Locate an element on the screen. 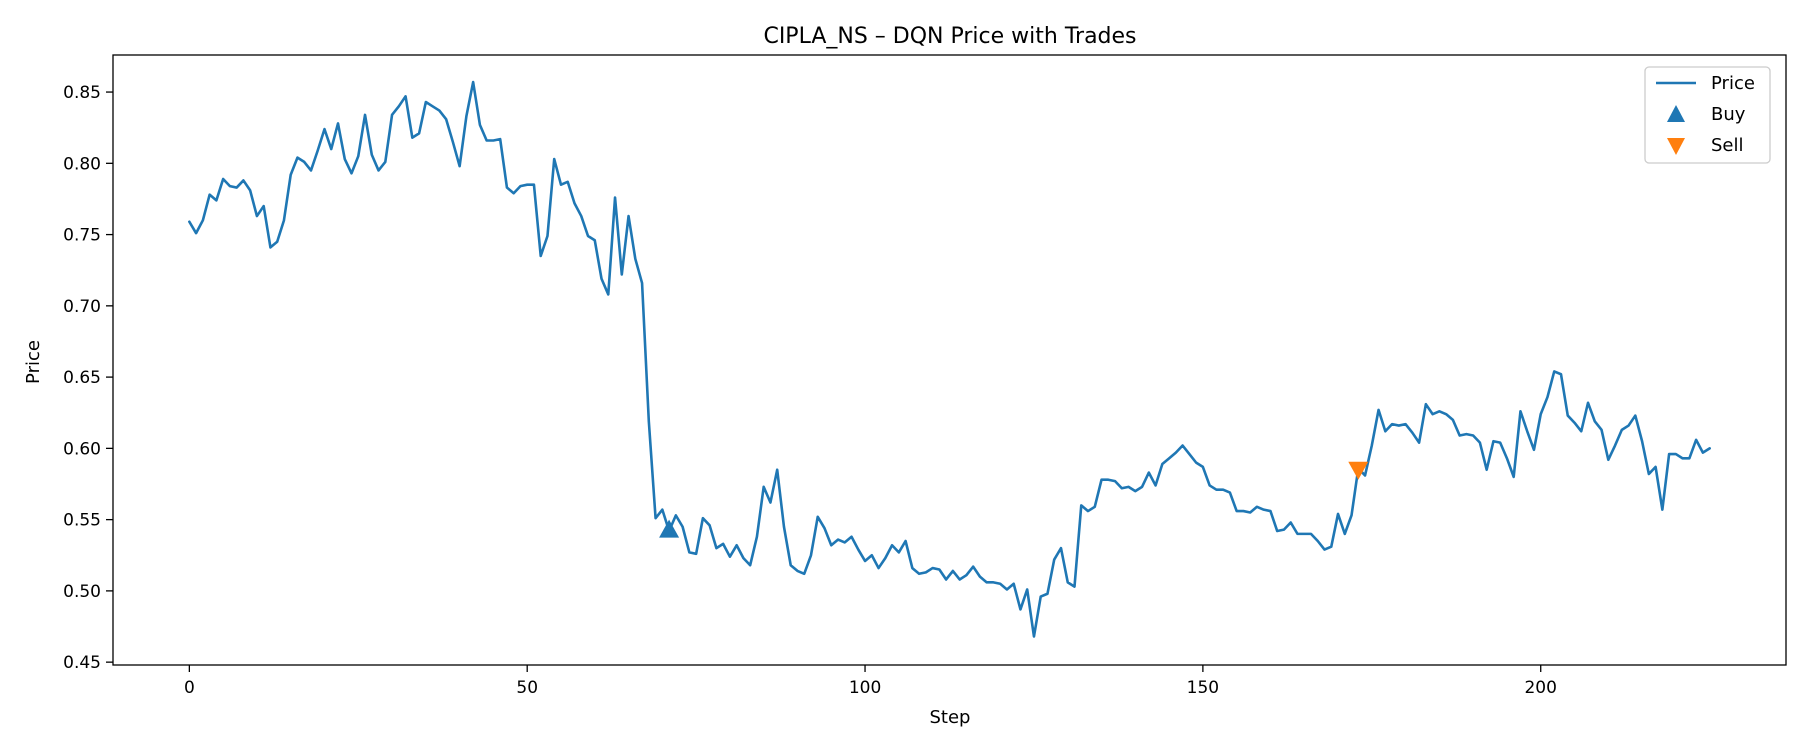 The width and height of the screenshot is (1800, 750). y-tick-label: 0.65 is located at coordinates (82, 378).